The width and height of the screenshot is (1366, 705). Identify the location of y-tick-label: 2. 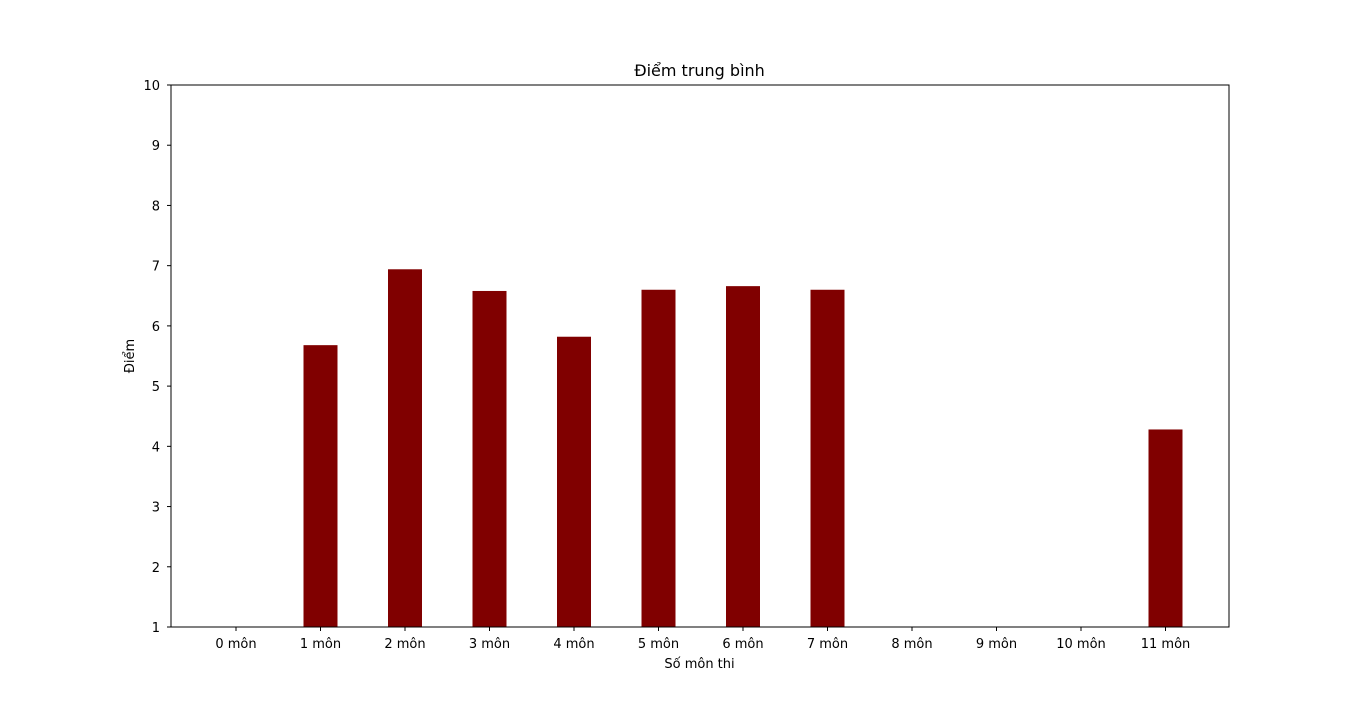
(156, 568).